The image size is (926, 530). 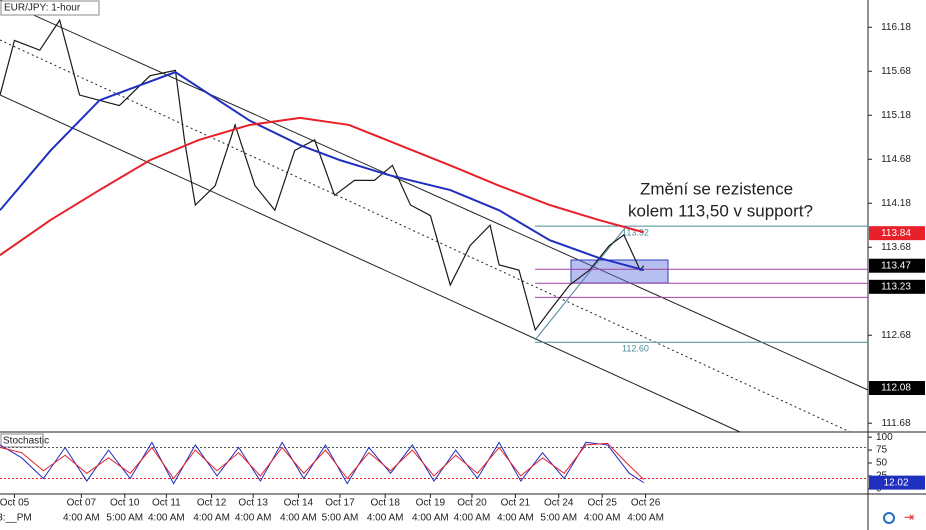 I want to click on price-label: 113.84, so click(x=896, y=233).